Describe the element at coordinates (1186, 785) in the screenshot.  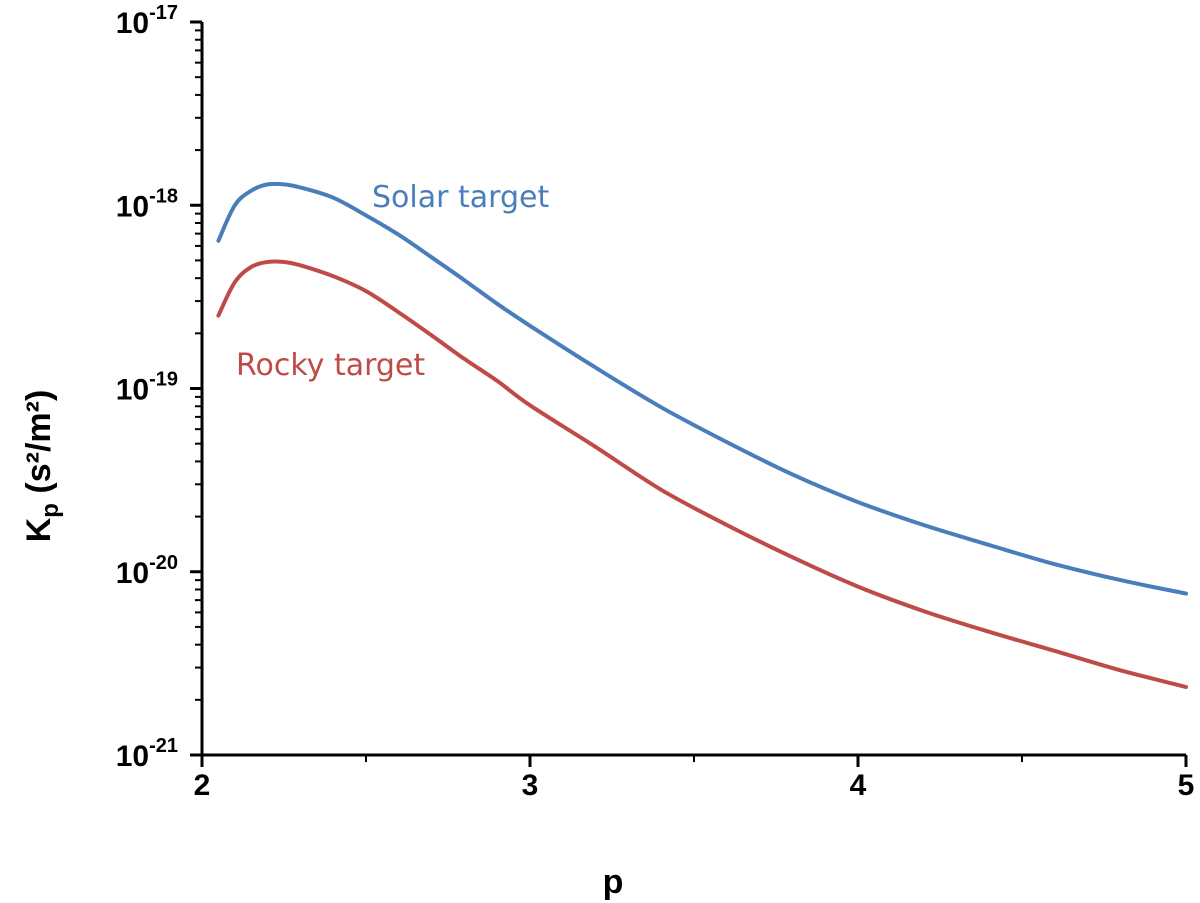
I see `x-tick-label: 5` at that location.